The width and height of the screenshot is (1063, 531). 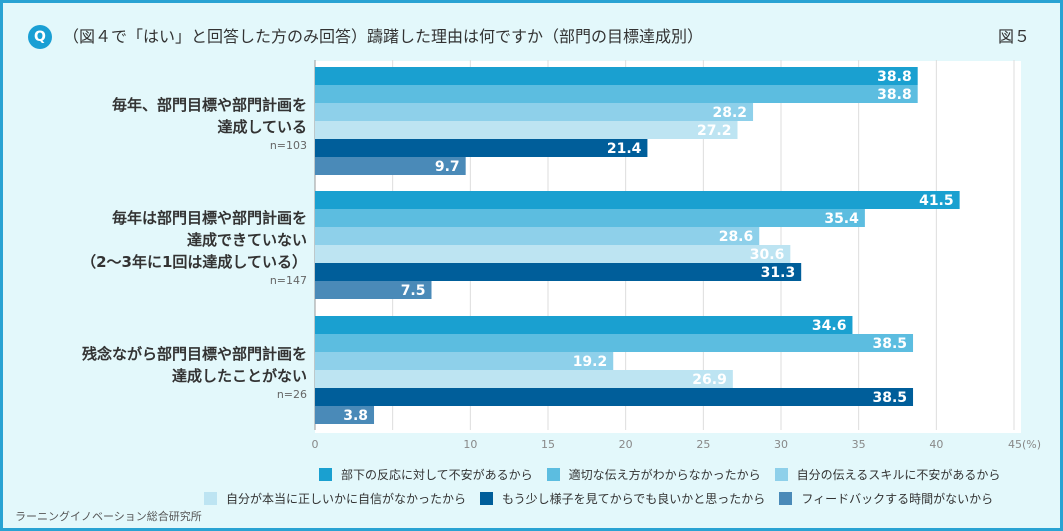 I want to click on category-label-line: （2～3年に1回は達成している）, so click(x=194, y=262).